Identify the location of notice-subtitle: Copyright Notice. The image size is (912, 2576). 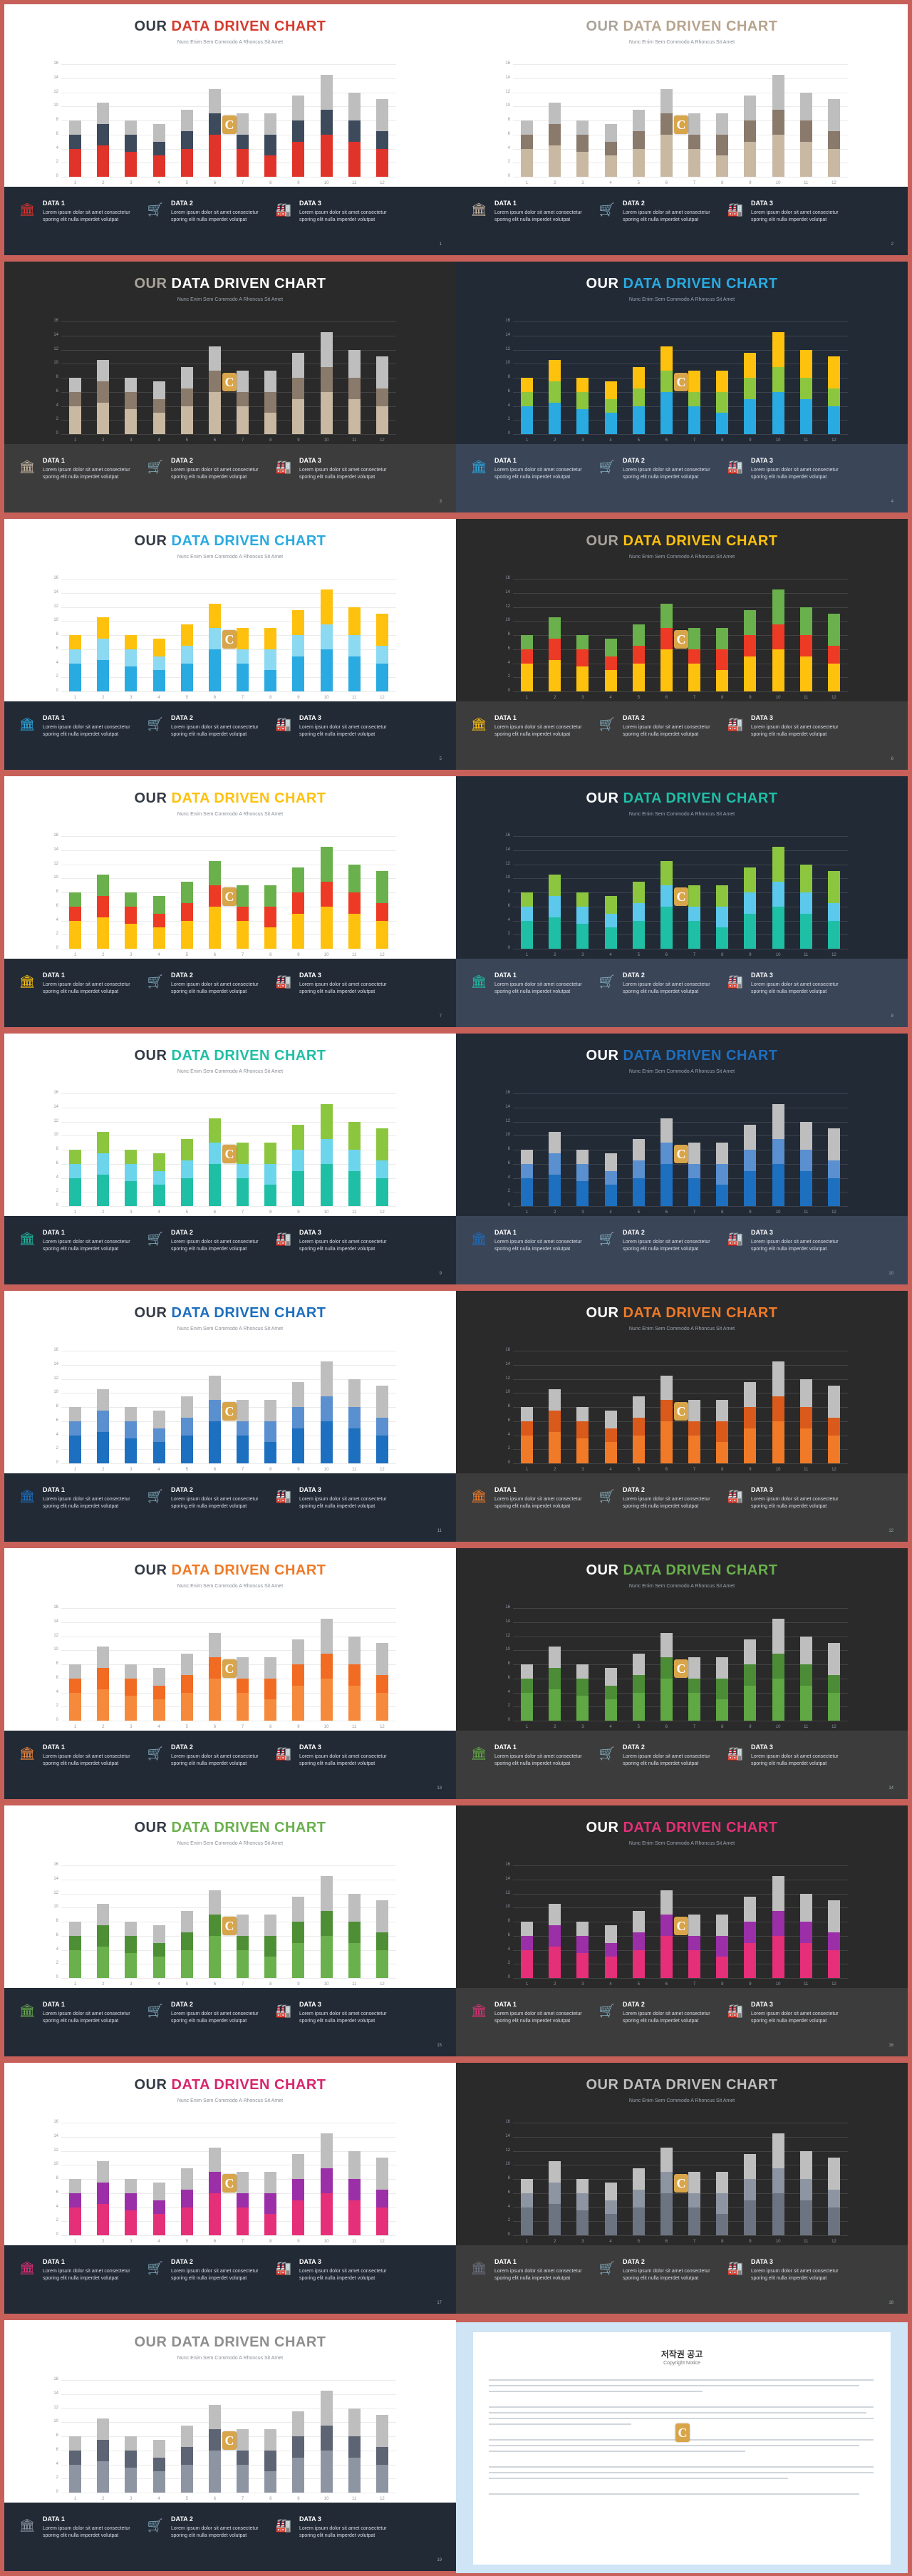
(681, 2363).